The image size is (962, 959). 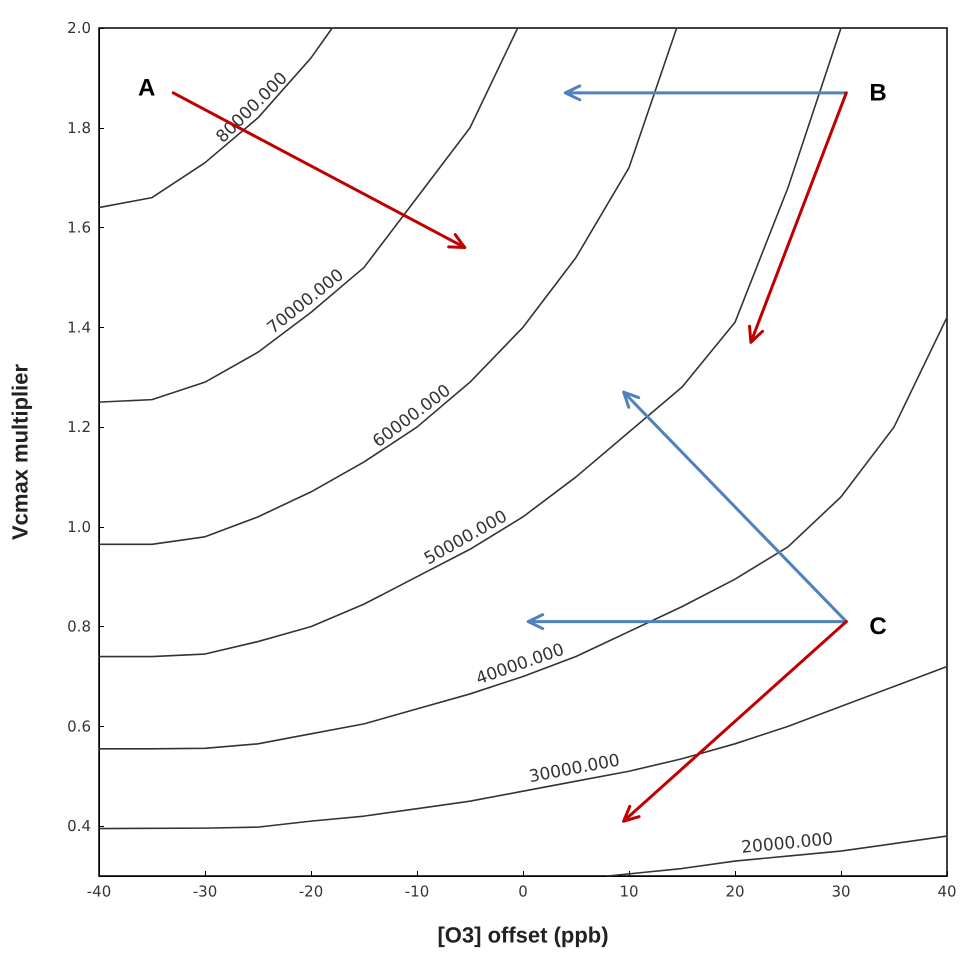 What do you see at coordinates (523, 891) in the screenshot?
I see `x-tick-label: 0` at bounding box center [523, 891].